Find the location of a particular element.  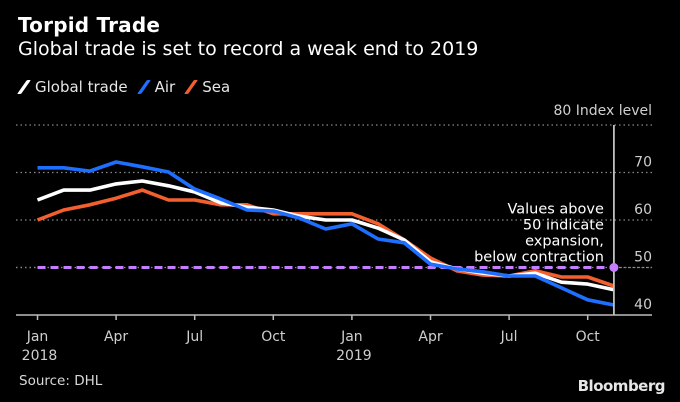

vertical-marker-group is located at coordinates (614, 220).